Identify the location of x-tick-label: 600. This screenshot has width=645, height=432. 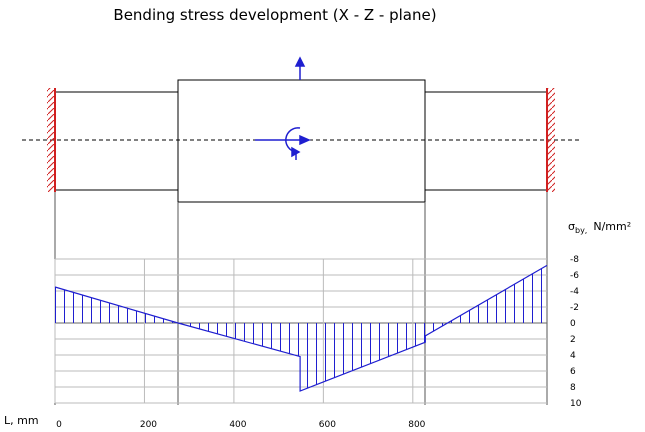
(327, 425).